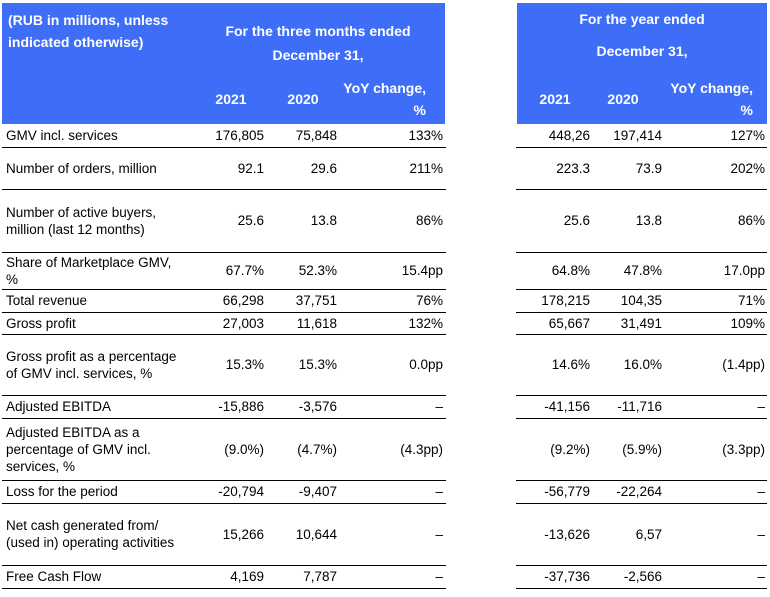  Describe the element at coordinates (316, 135) in the screenshot. I see `row-value-q2020: 75,848` at that location.